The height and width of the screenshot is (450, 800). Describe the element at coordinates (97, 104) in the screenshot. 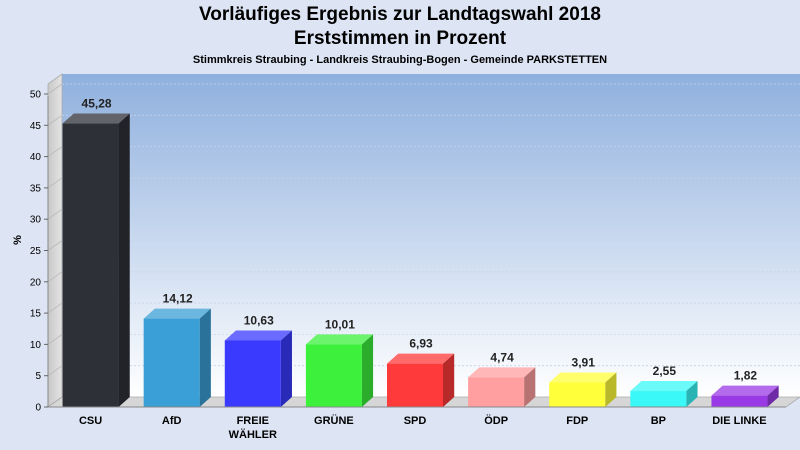

I see `data-label: 45,28` at that location.